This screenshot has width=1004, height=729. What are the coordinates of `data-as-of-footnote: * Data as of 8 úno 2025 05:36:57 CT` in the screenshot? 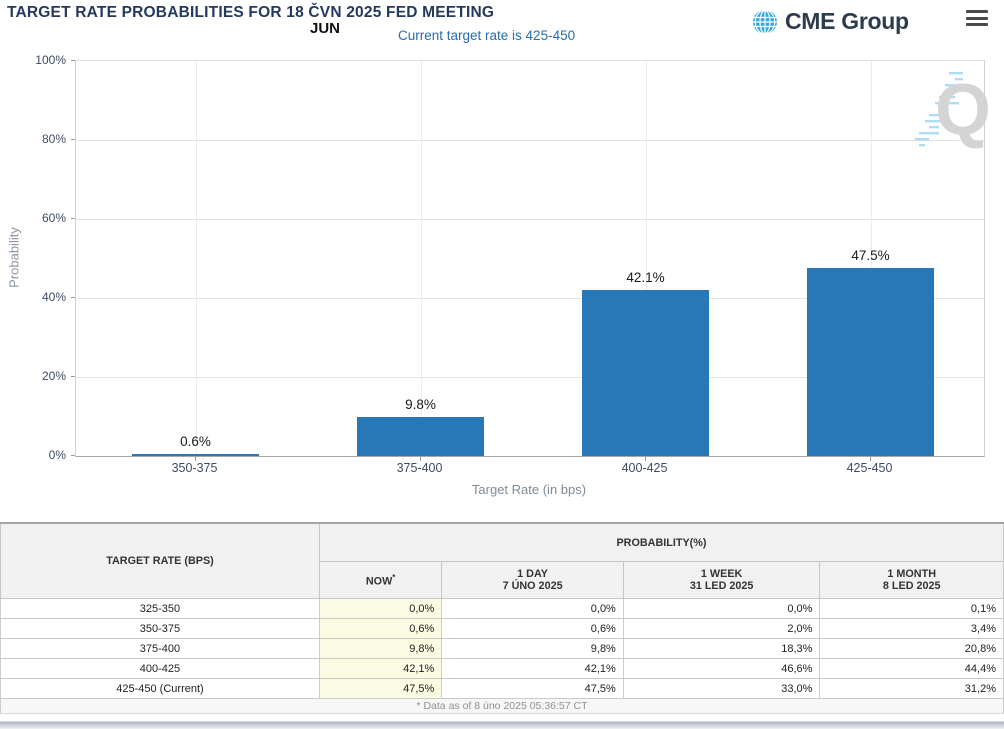 It's located at (502, 706).